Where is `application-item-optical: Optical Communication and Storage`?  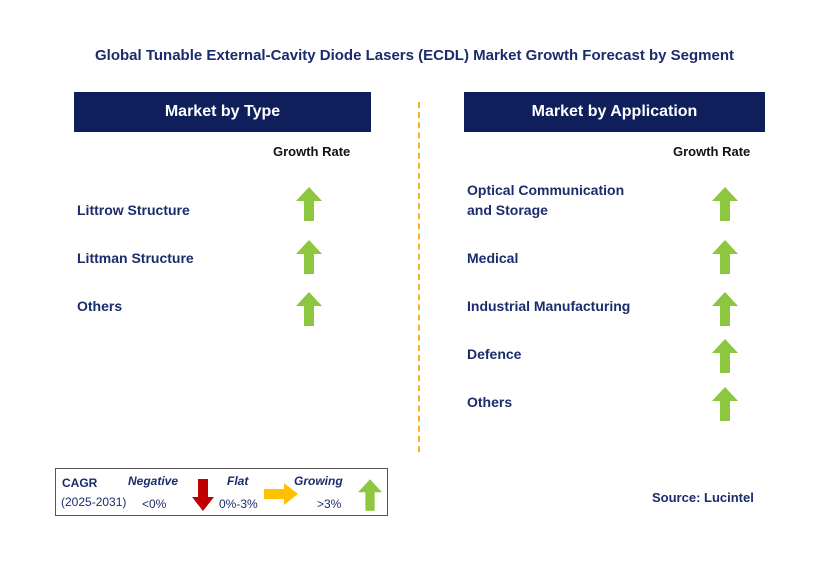 application-item-optical: Optical Communication and Storage is located at coordinates (545, 200).